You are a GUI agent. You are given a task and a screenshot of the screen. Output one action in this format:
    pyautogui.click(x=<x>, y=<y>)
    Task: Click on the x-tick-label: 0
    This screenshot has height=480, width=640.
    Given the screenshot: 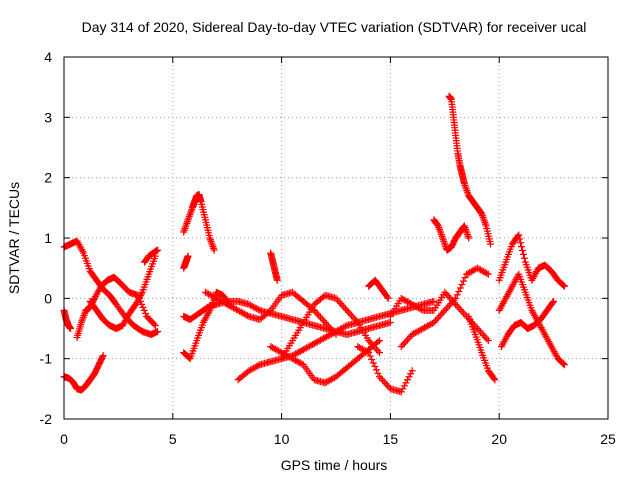 What is the action you would take?
    pyautogui.click(x=64, y=439)
    